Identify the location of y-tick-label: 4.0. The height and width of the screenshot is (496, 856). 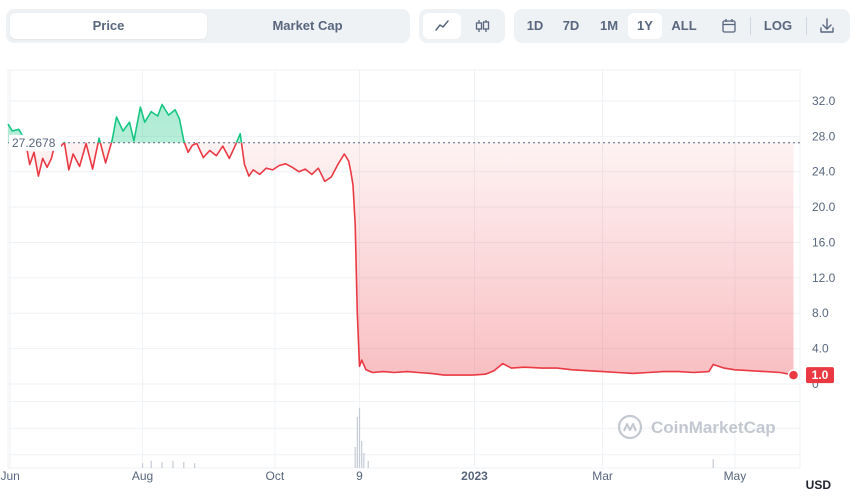
(820, 349).